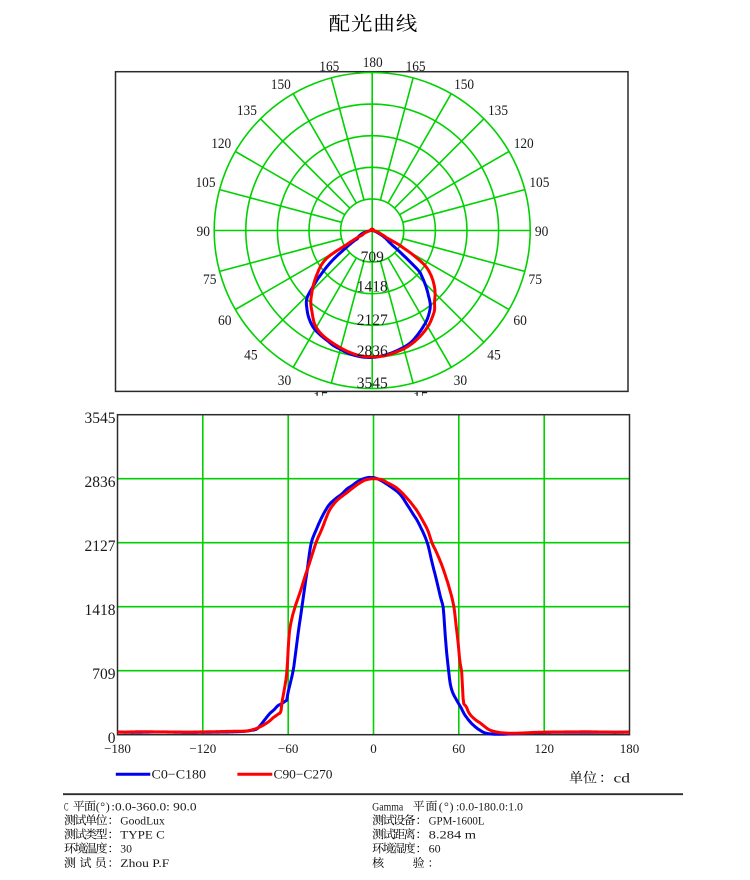  What do you see at coordinates (489, 806) in the screenshot?
I see `svg-text: :0.0-180.0:1.0` at bounding box center [489, 806].